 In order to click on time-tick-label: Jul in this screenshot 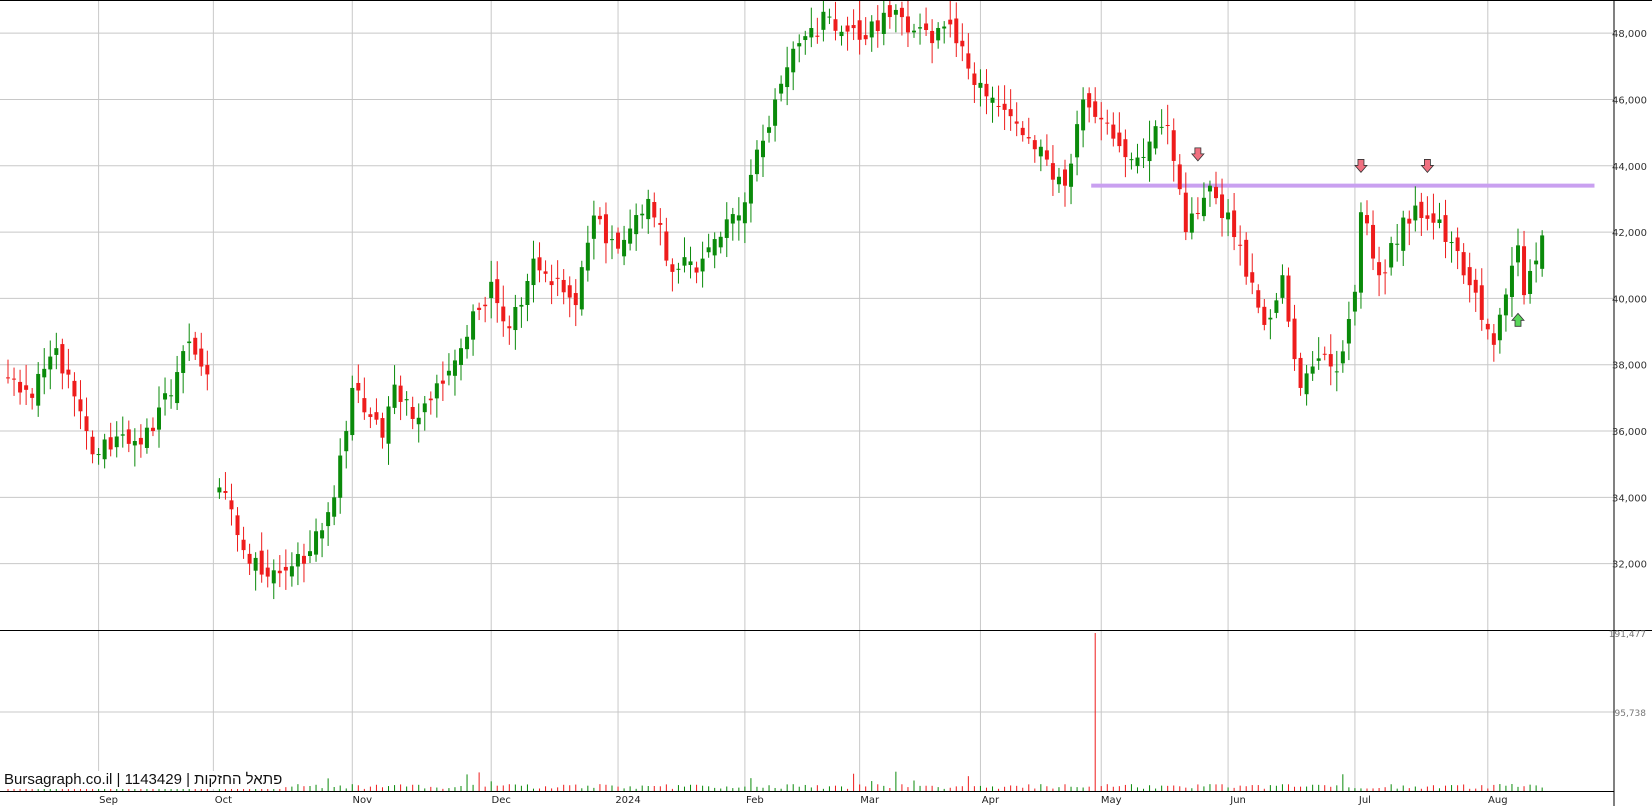, I will do `click(1364, 800)`.